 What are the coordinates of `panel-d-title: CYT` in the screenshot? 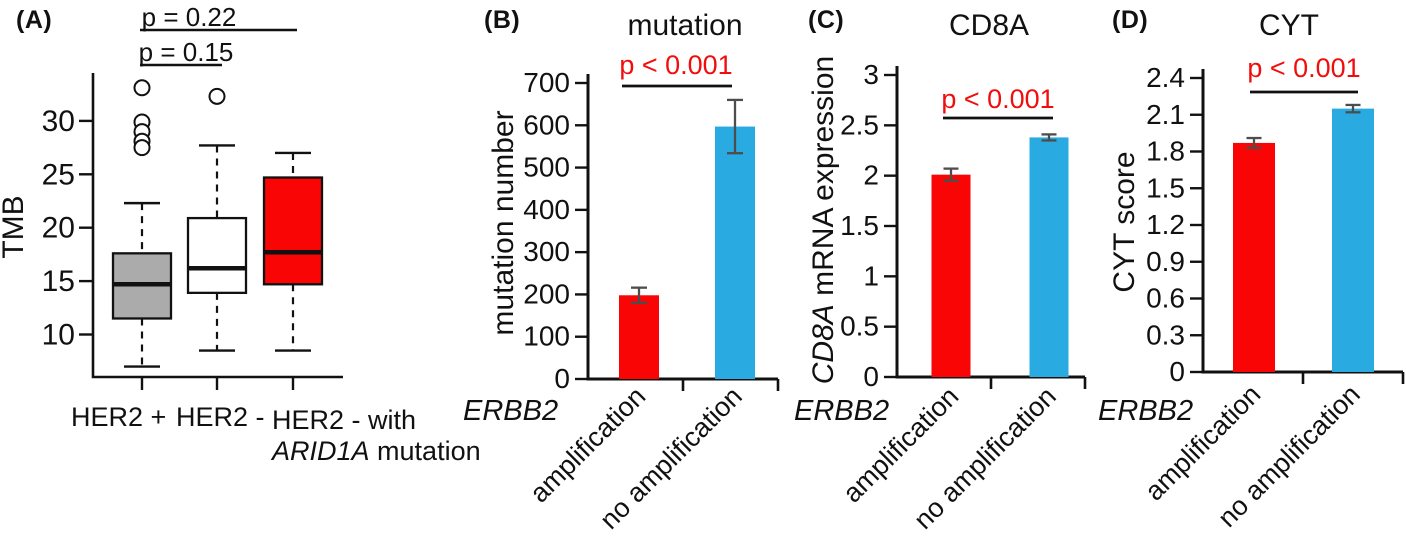 It's located at (1289, 25).